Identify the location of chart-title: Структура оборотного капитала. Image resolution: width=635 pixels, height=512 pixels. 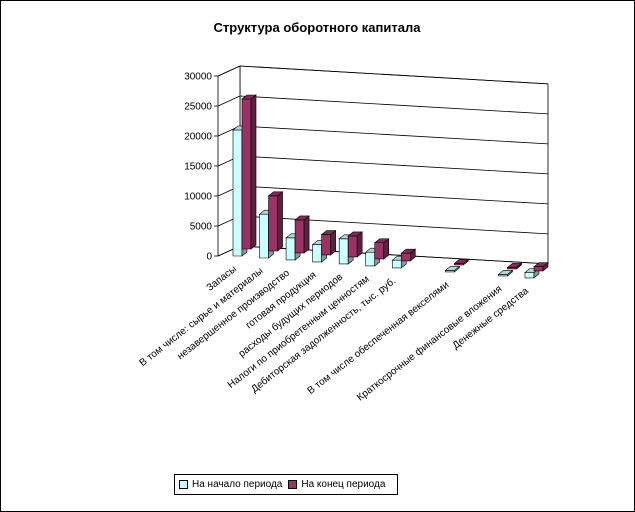
(318, 27).